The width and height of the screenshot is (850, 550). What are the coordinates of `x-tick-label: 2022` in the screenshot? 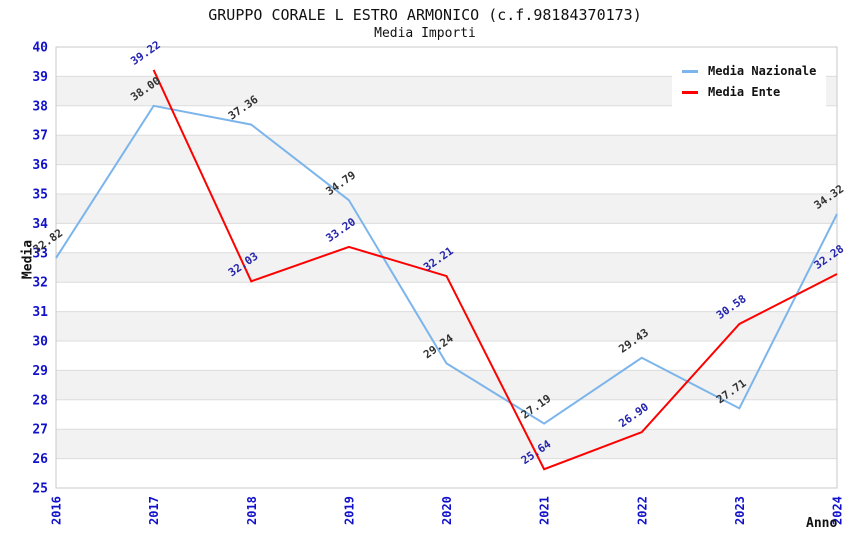 It's located at (642, 510).